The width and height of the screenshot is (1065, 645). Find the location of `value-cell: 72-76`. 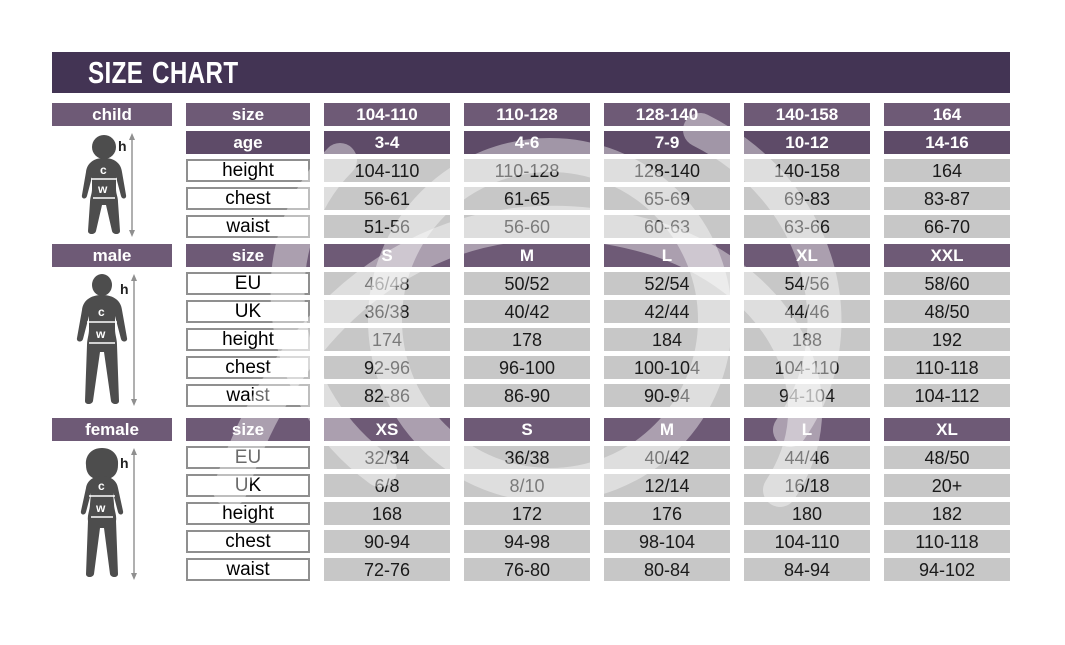

value-cell: 72-76 is located at coordinates (387, 569).